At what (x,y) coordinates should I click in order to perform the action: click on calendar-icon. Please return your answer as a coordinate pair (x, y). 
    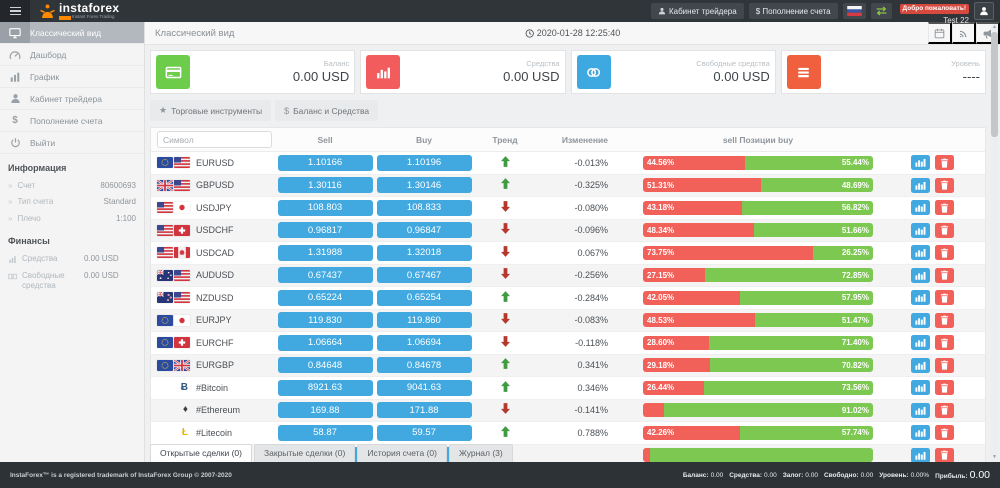
    Looking at the image, I should click on (940, 33).